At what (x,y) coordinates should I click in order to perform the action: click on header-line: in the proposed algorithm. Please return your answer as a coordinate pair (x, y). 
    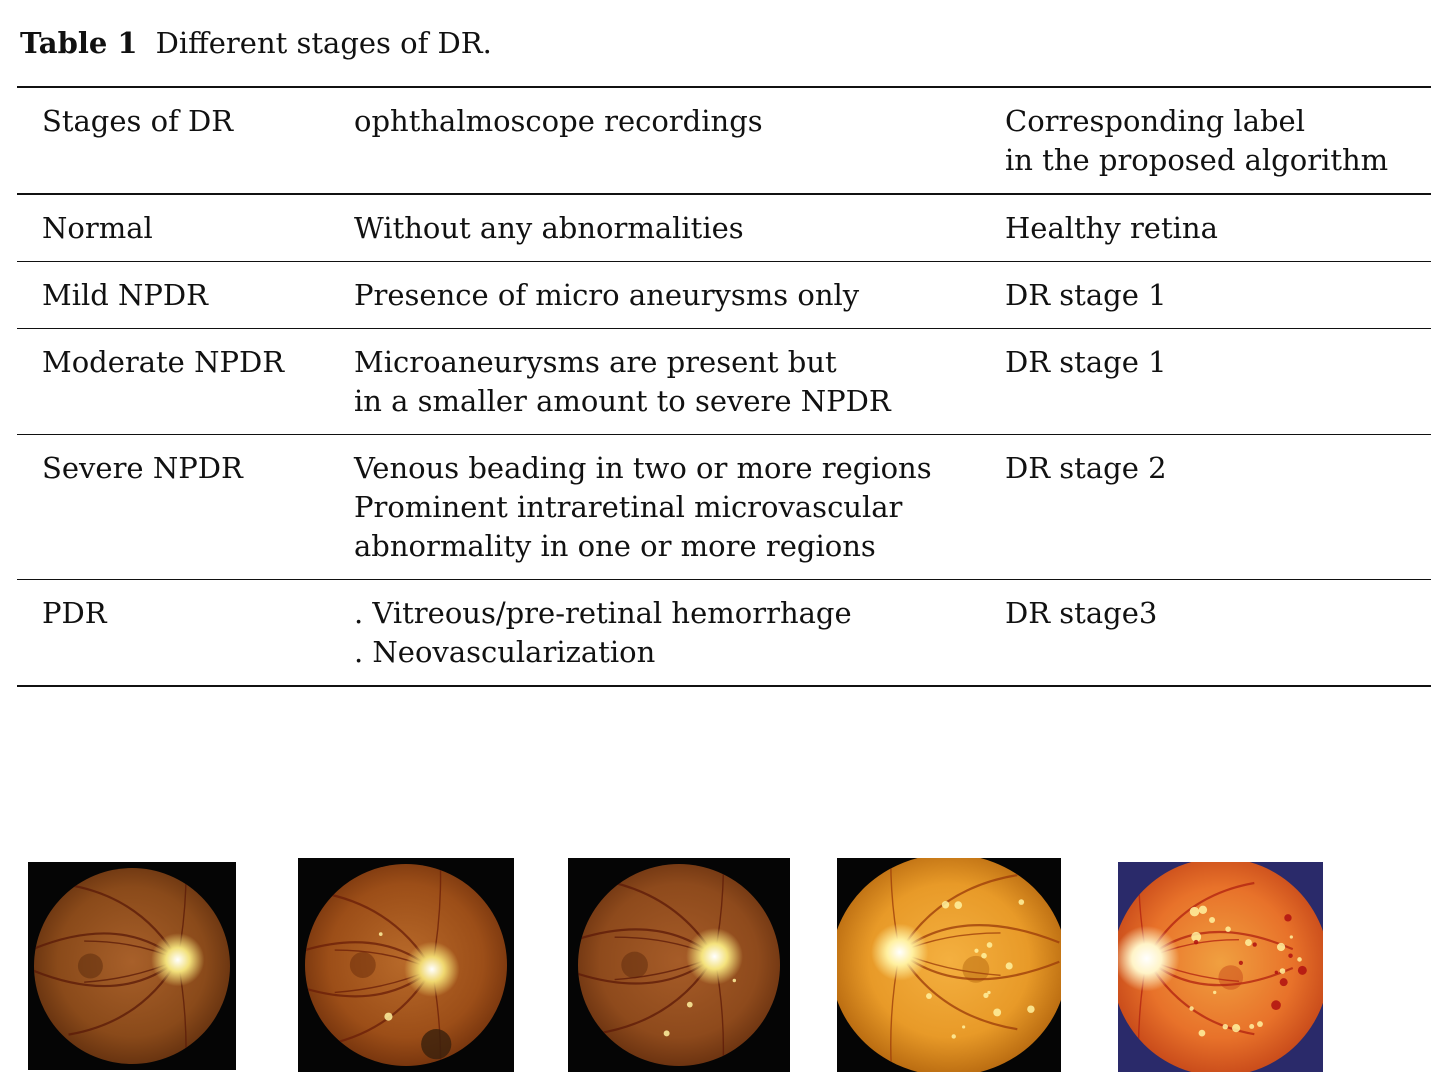
    Looking at the image, I should click on (1197, 160).